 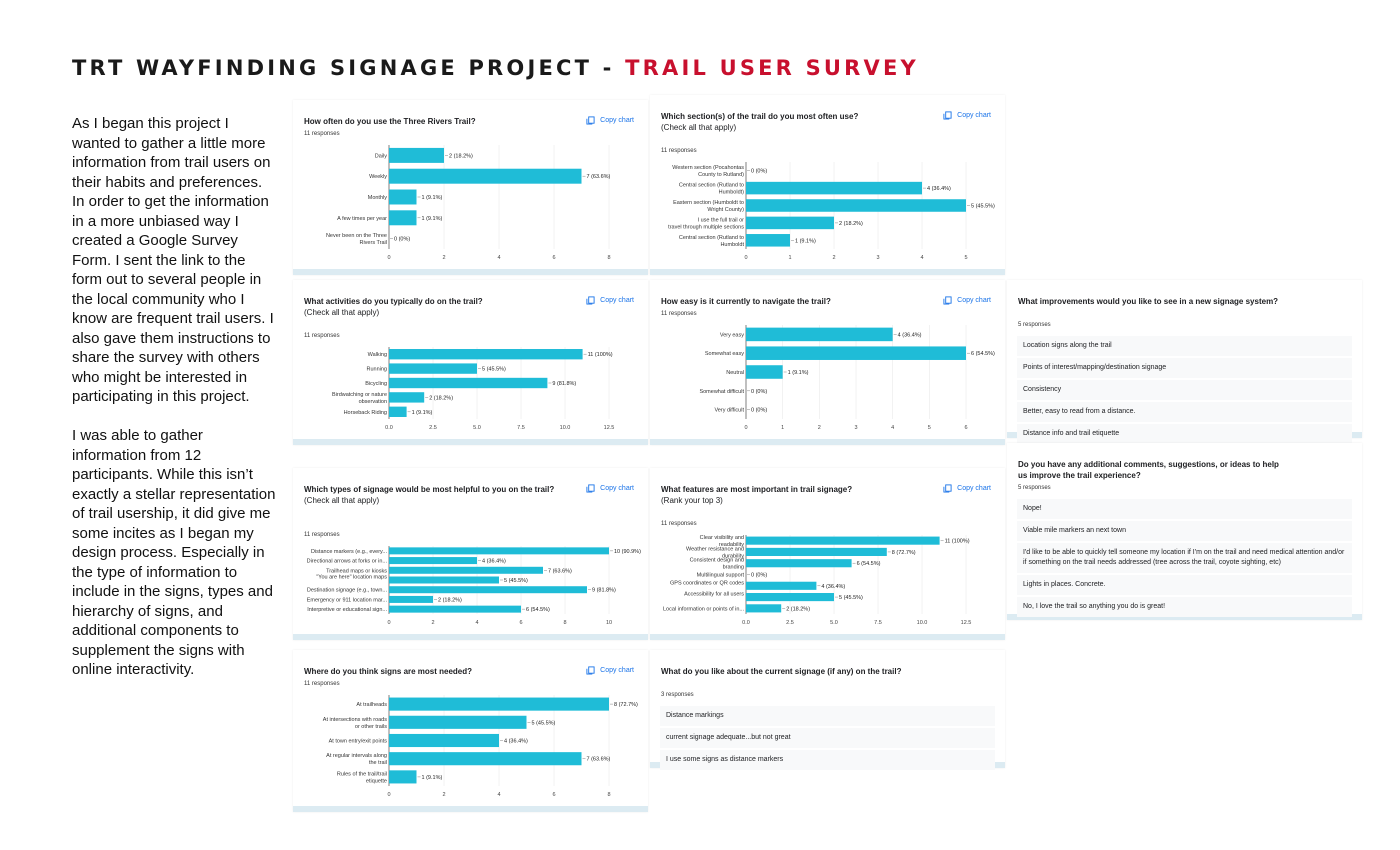 What do you see at coordinates (381, 156) in the screenshot?
I see `category-label: Daily` at bounding box center [381, 156].